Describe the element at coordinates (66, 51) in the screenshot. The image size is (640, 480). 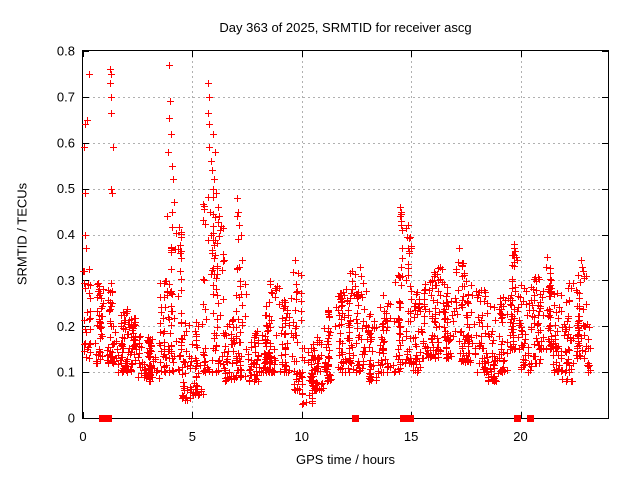
I see `y-tick-label: 0.8` at that location.